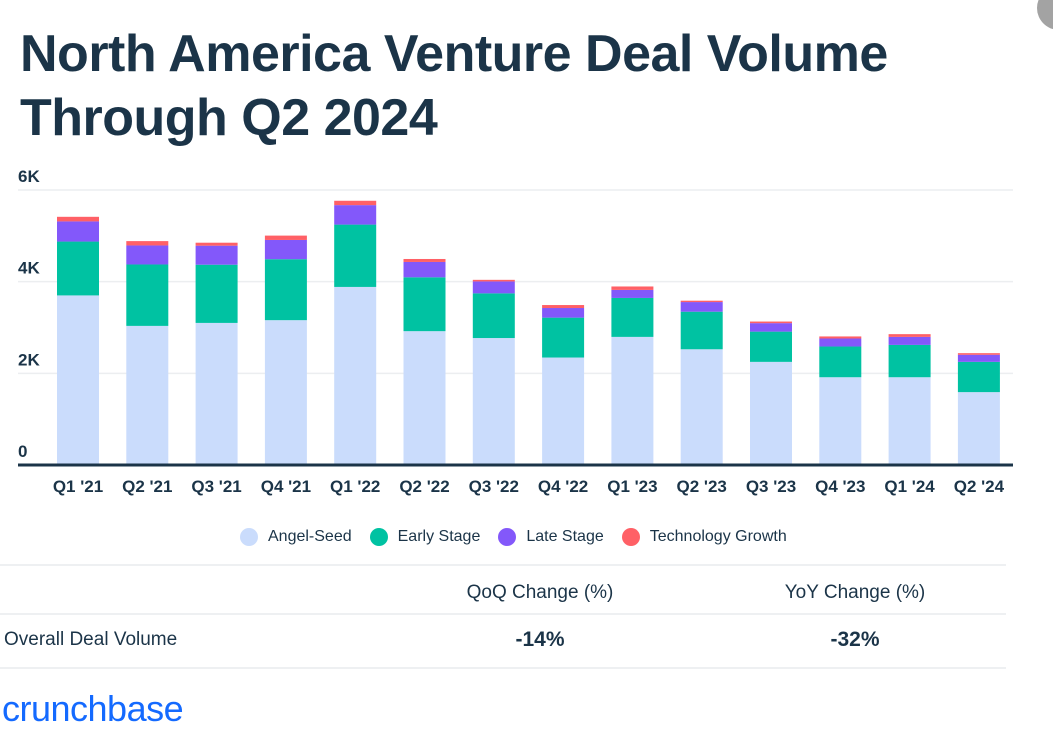 This screenshot has width=1053, height=756. What do you see at coordinates (855, 592) in the screenshot?
I see `column-header-yoy: YoY Change (%)` at bounding box center [855, 592].